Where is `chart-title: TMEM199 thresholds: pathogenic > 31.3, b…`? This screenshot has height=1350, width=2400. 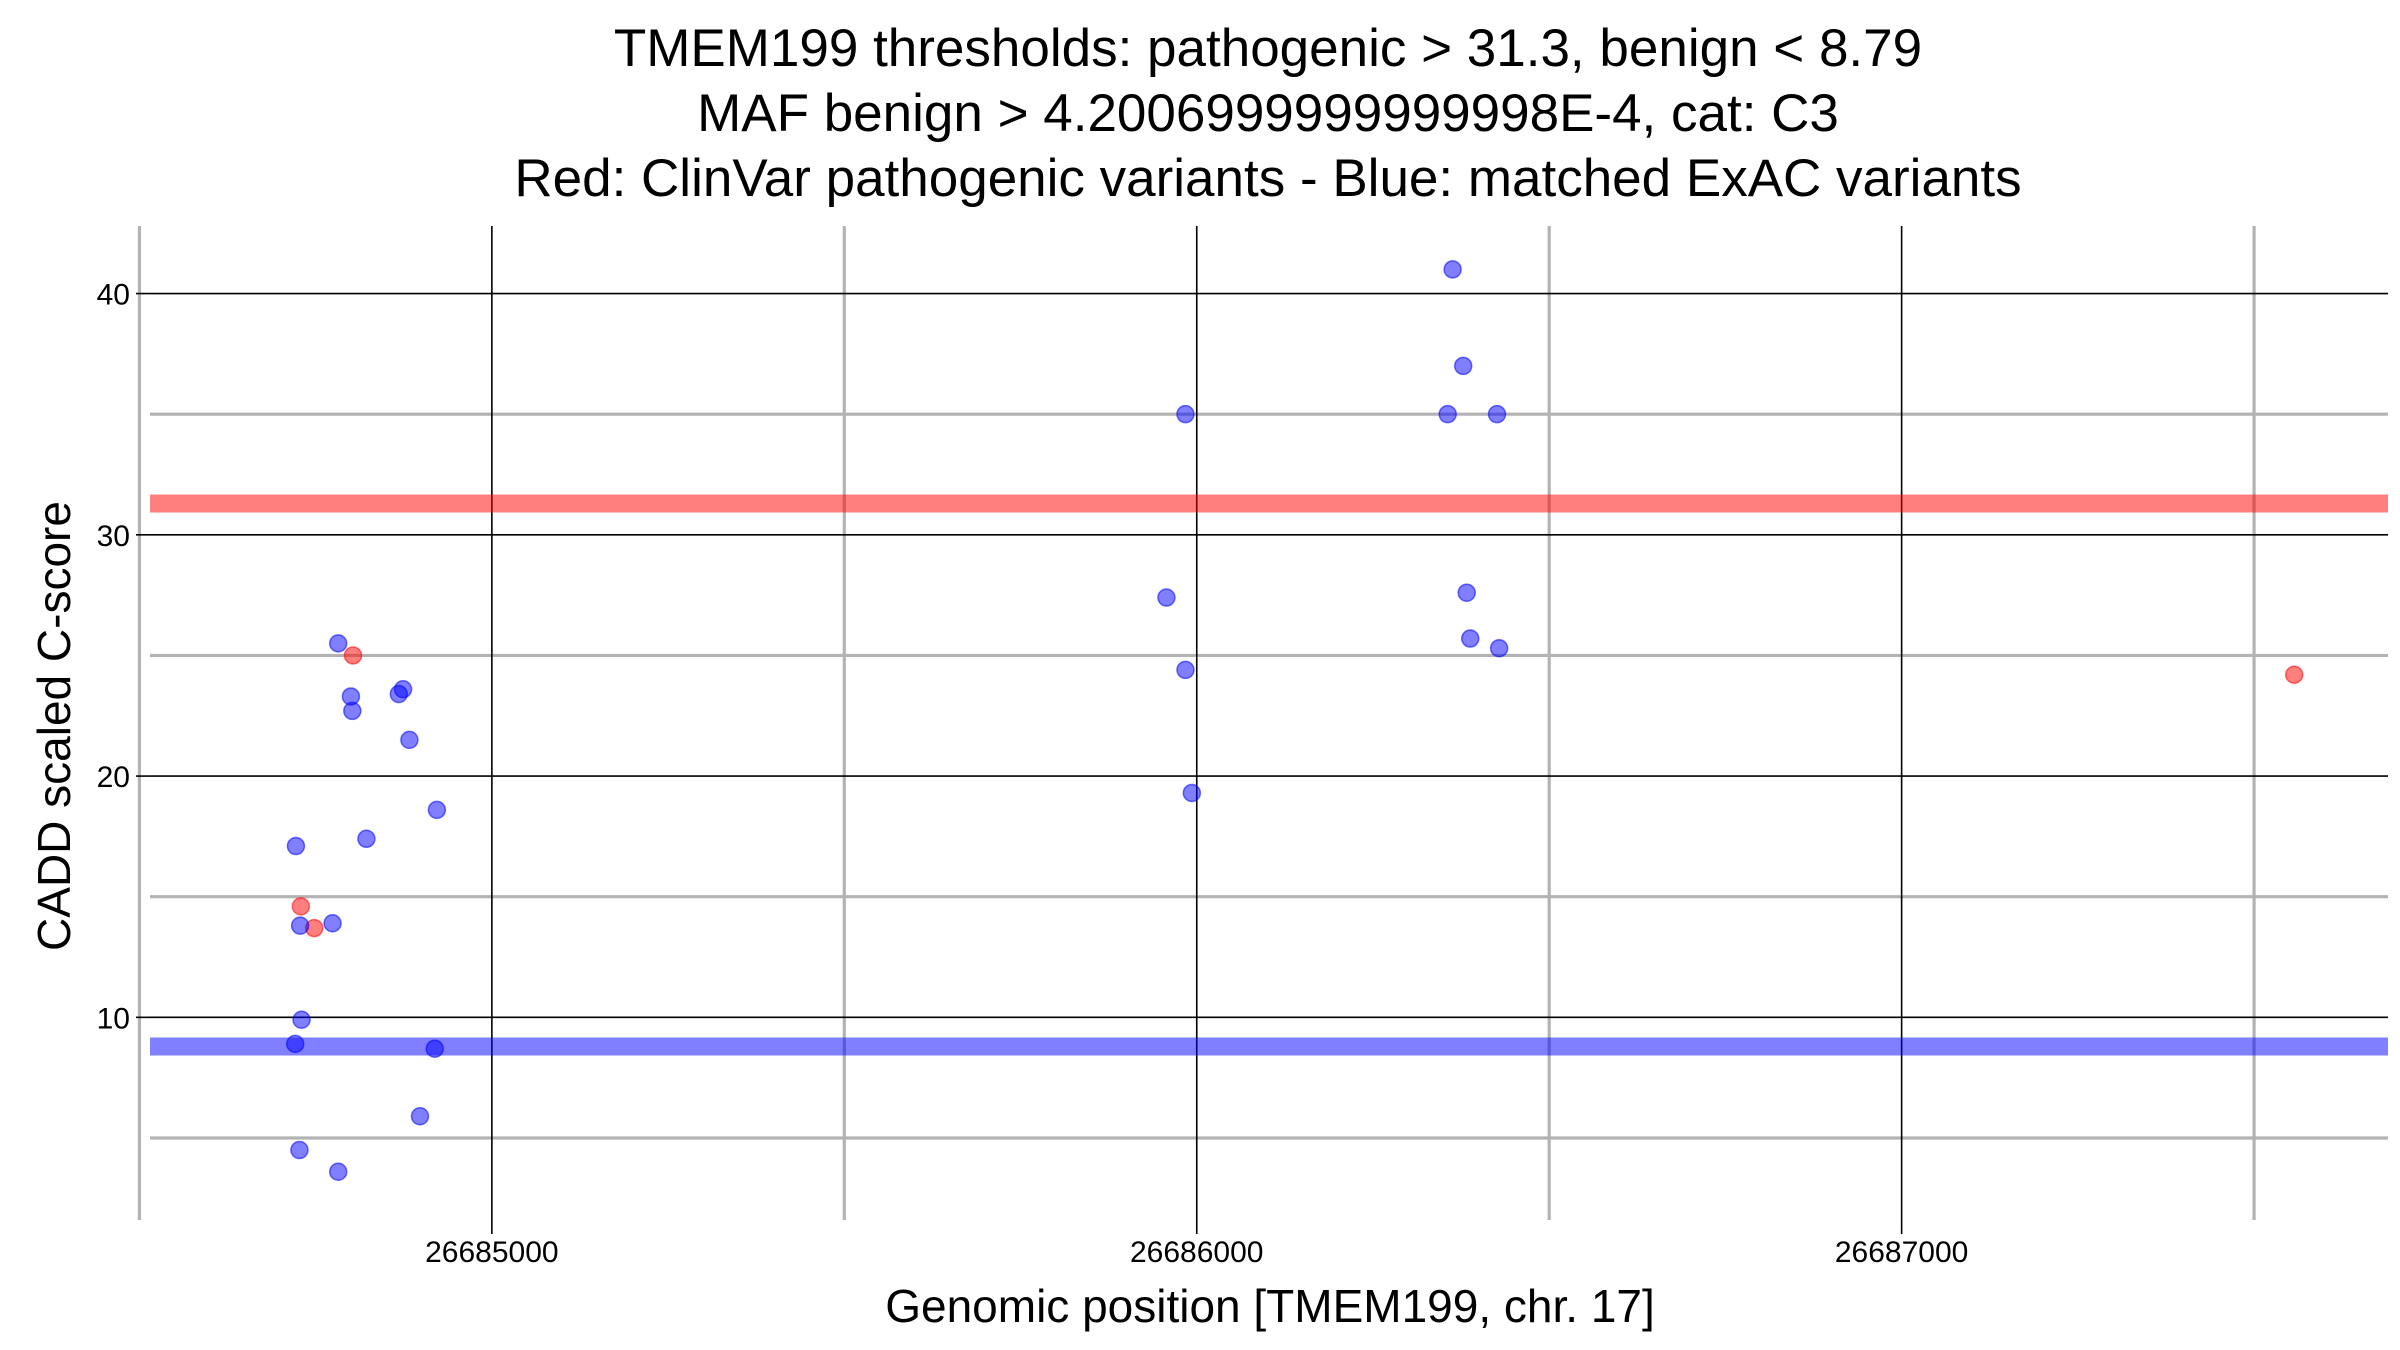 chart-title: TMEM199 thresholds: pathogenic > 31.3, b… is located at coordinates (1267, 113).